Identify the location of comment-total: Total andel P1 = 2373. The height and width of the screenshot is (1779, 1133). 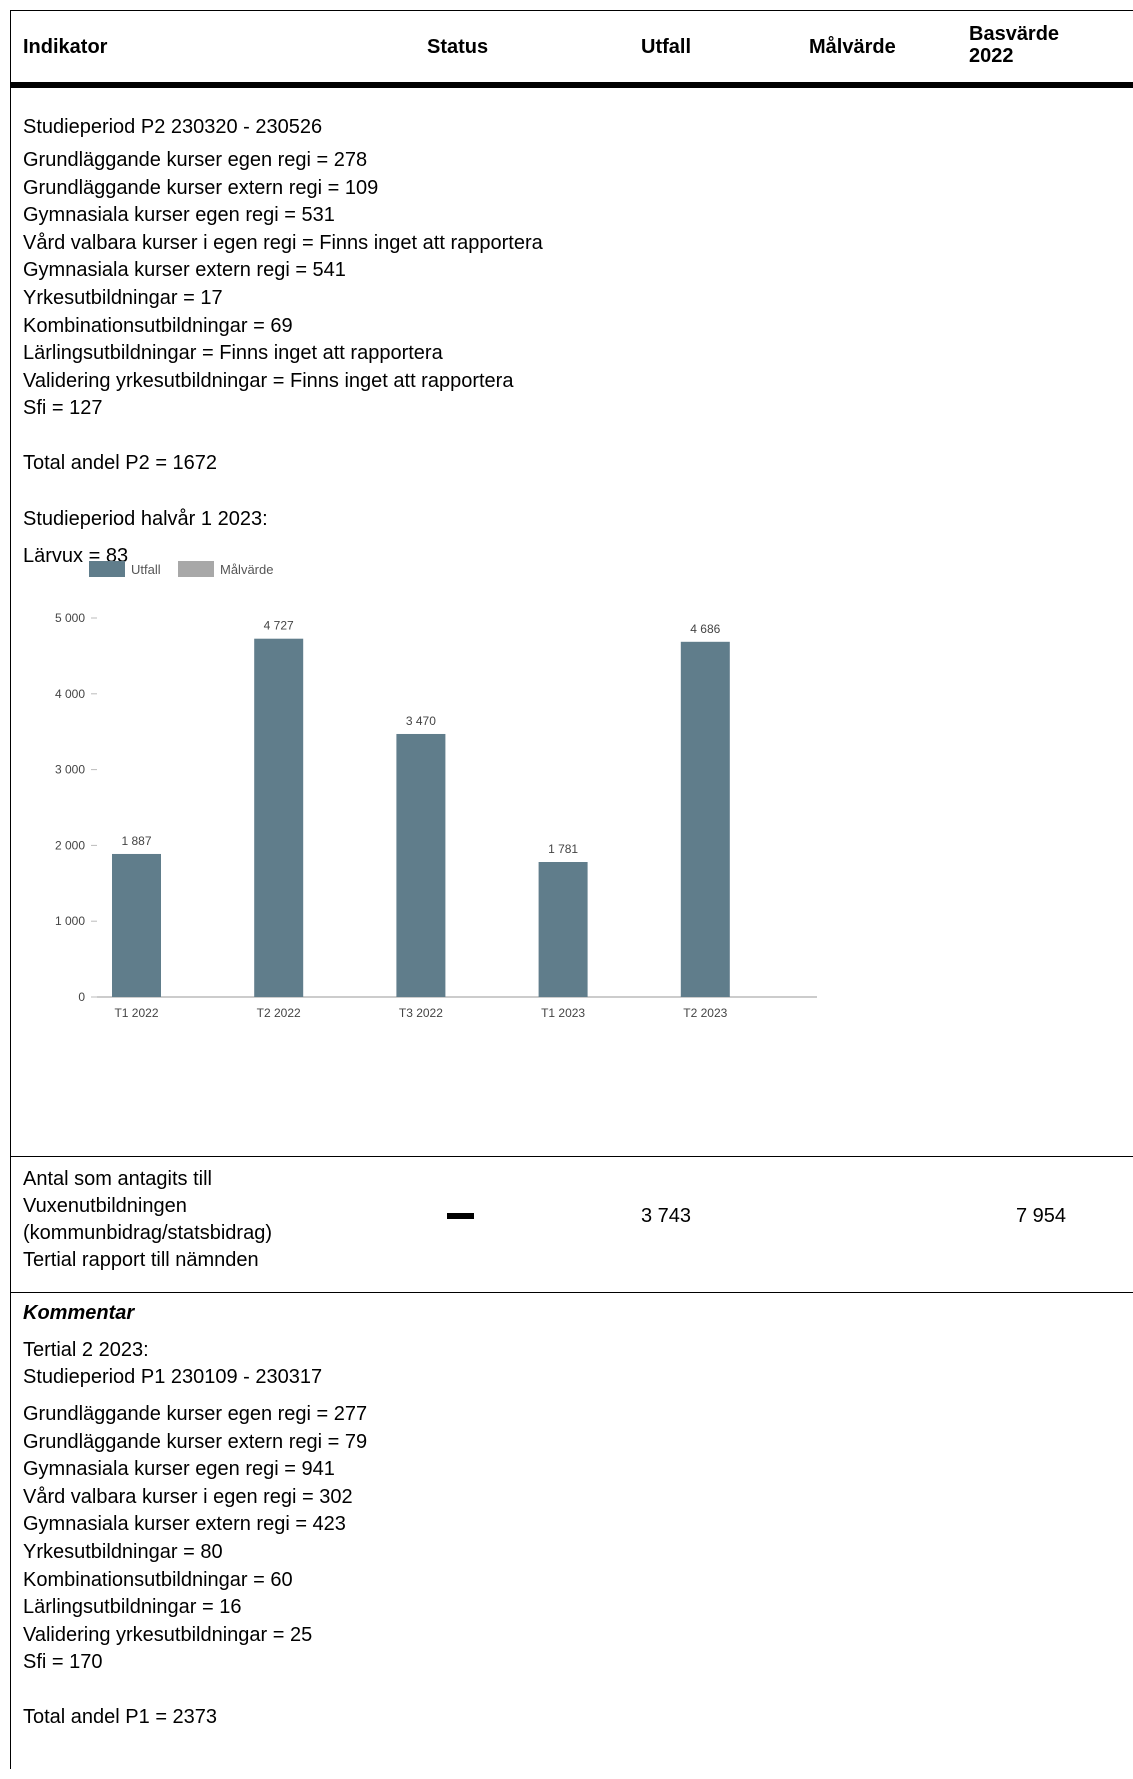
(120, 1717).